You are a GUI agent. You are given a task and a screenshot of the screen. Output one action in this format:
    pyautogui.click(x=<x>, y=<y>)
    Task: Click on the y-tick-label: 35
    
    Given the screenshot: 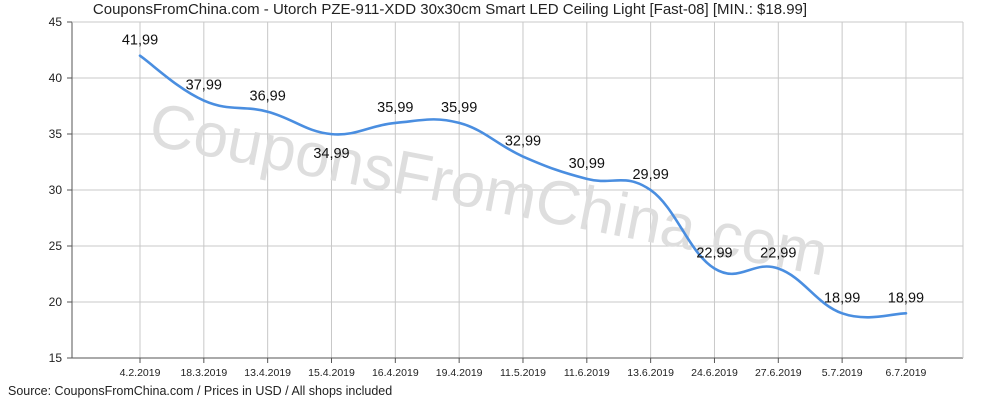 What is the action you would take?
    pyautogui.click(x=56, y=134)
    